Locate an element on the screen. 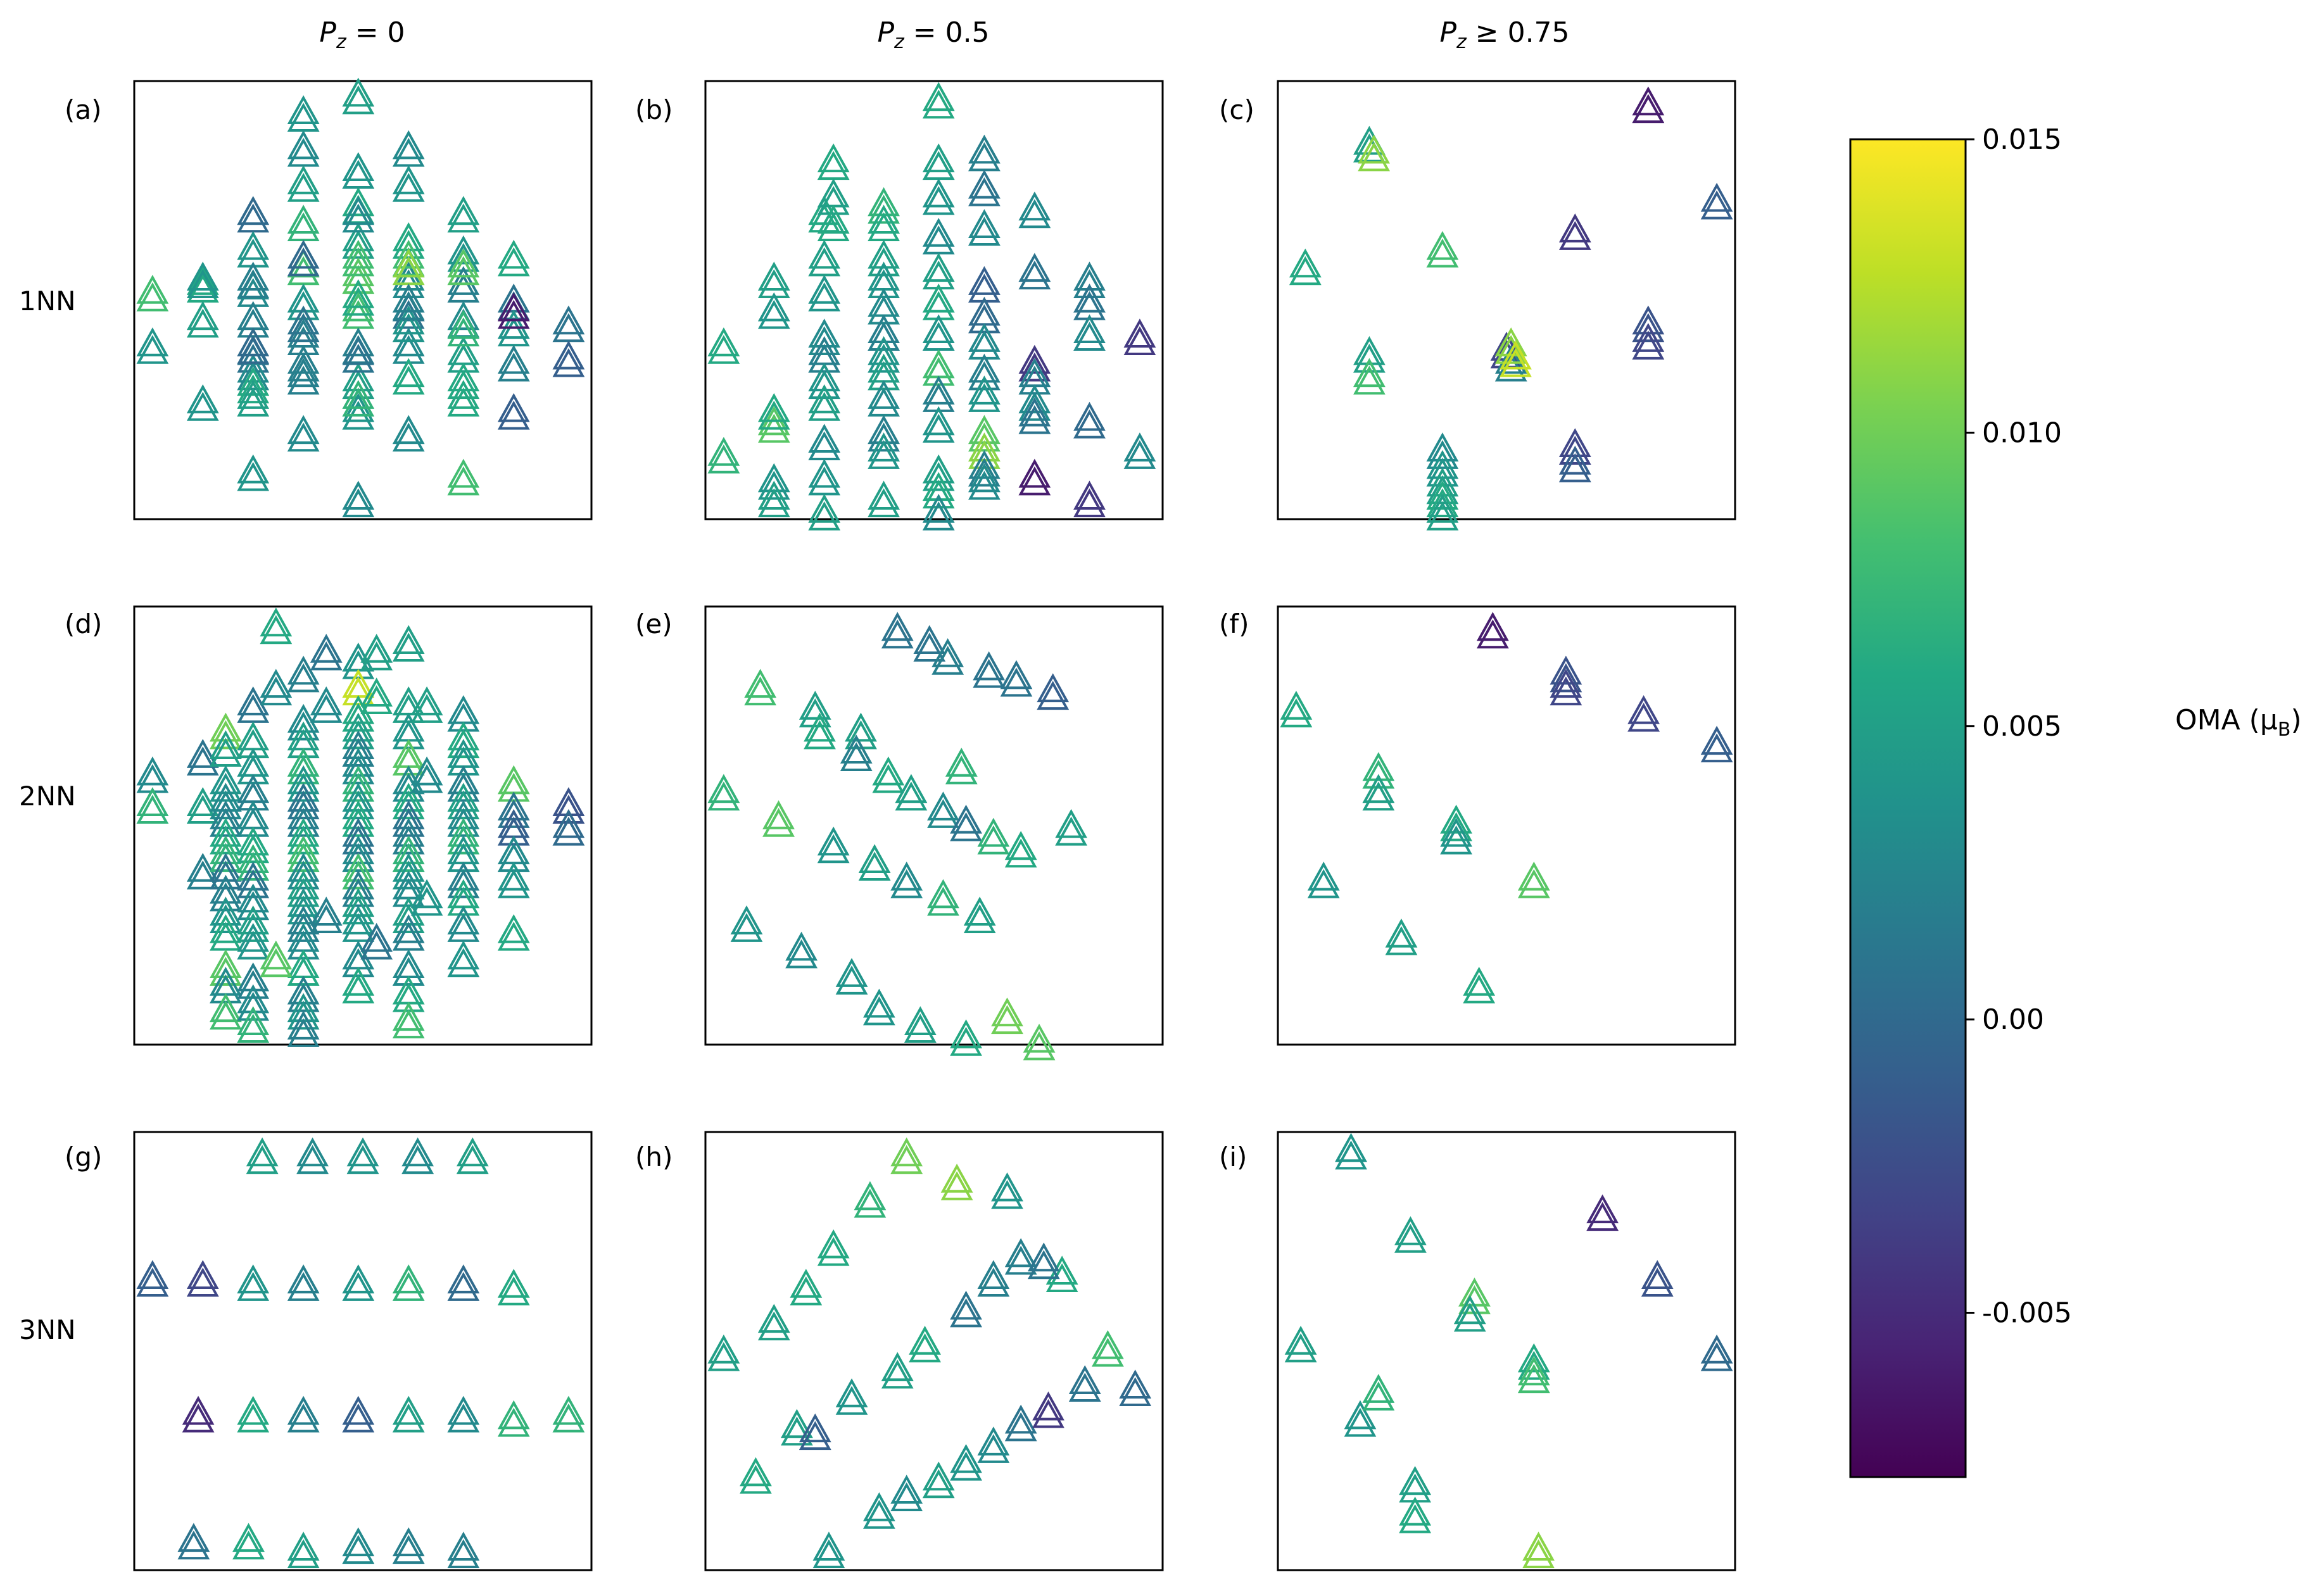 The height and width of the screenshot is (1591, 2324). panel-i is located at coordinates (1506, 1351).